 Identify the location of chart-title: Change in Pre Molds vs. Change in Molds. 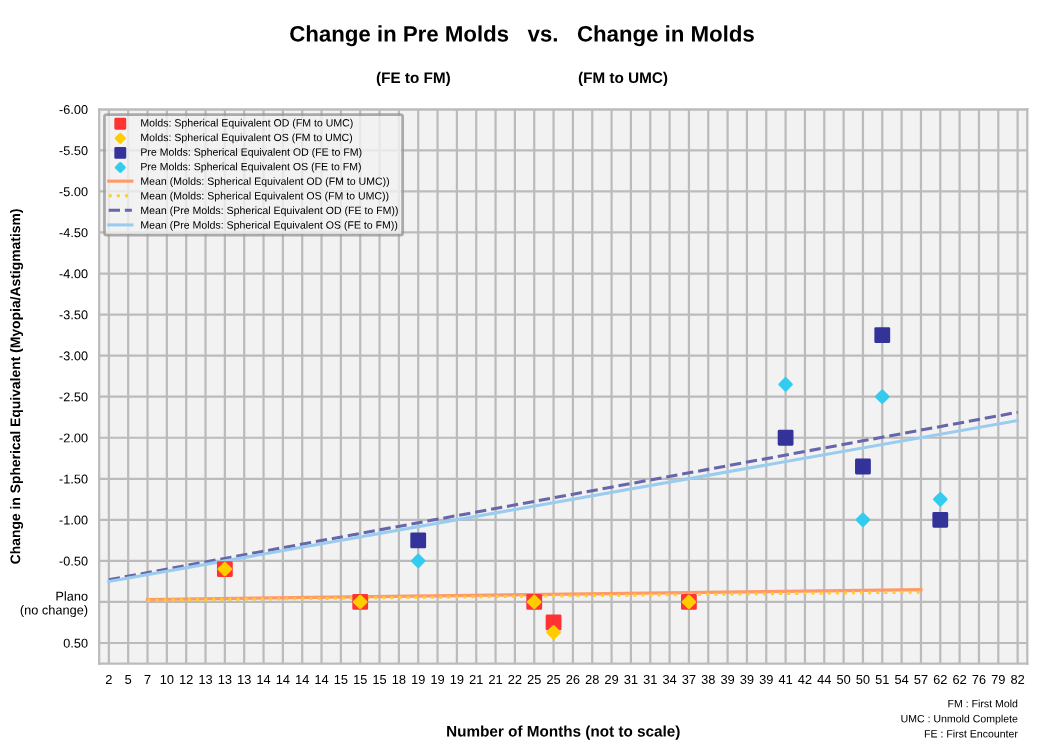
(522, 36).